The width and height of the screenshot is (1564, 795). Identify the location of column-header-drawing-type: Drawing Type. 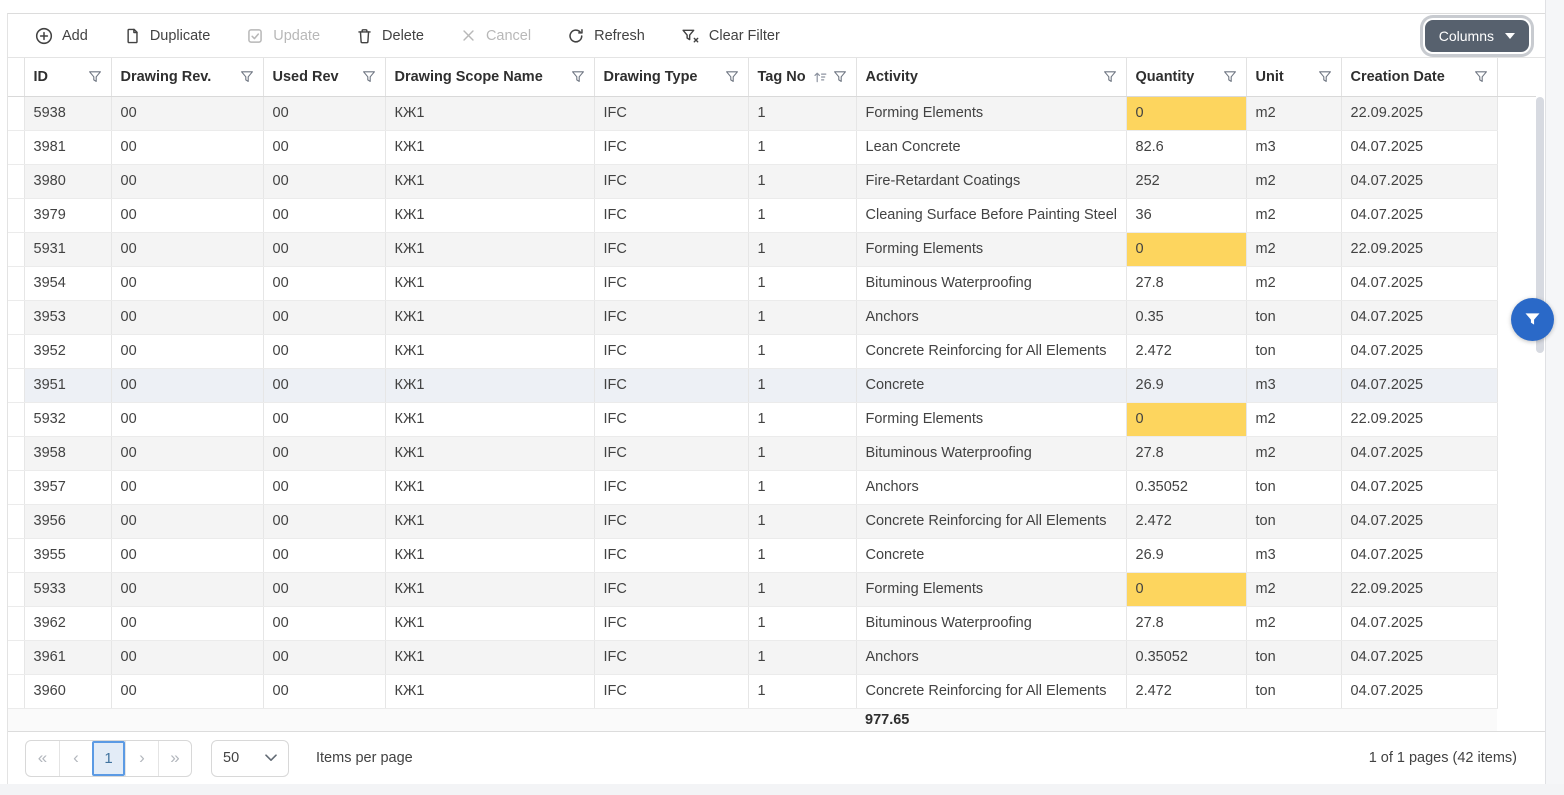
(671, 77).